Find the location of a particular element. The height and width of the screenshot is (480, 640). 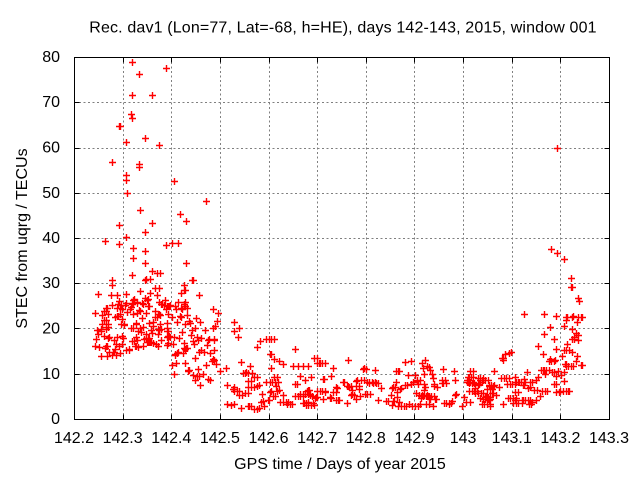

svg-text: 70 is located at coordinates (51, 102).